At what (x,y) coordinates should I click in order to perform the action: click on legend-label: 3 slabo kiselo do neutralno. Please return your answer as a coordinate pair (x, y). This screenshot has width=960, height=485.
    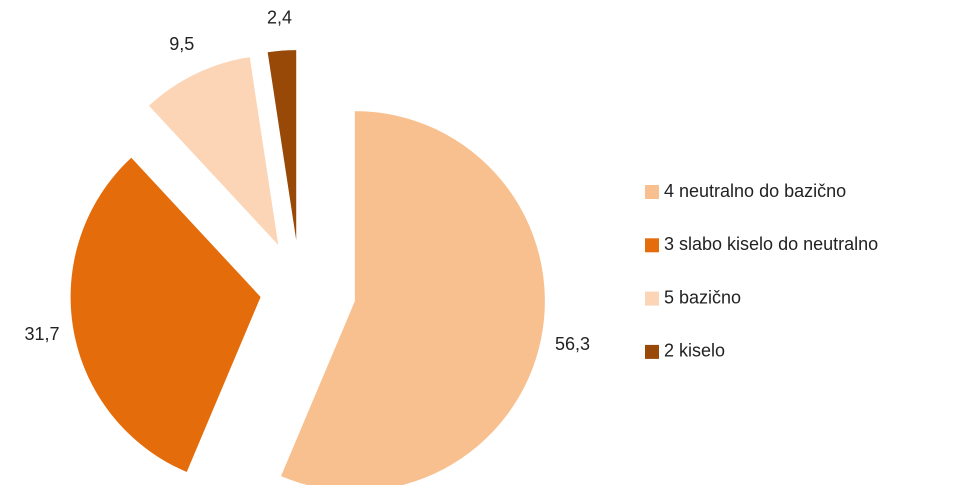
    Looking at the image, I should click on (771, 244).